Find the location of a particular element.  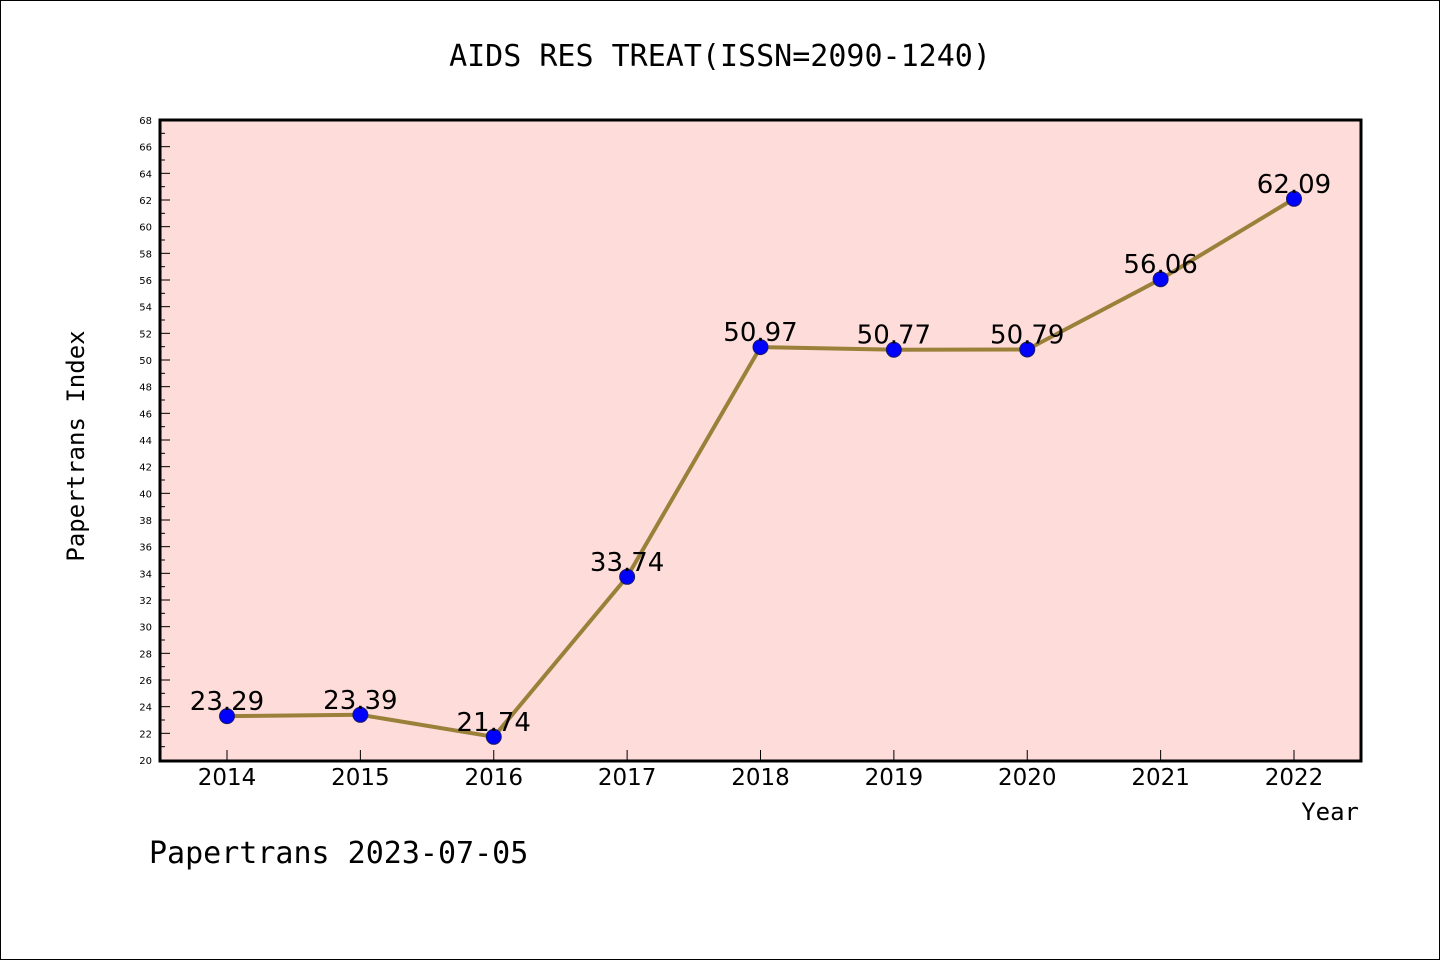

y-tick-label: 54 is located at coordinates (145, 308).